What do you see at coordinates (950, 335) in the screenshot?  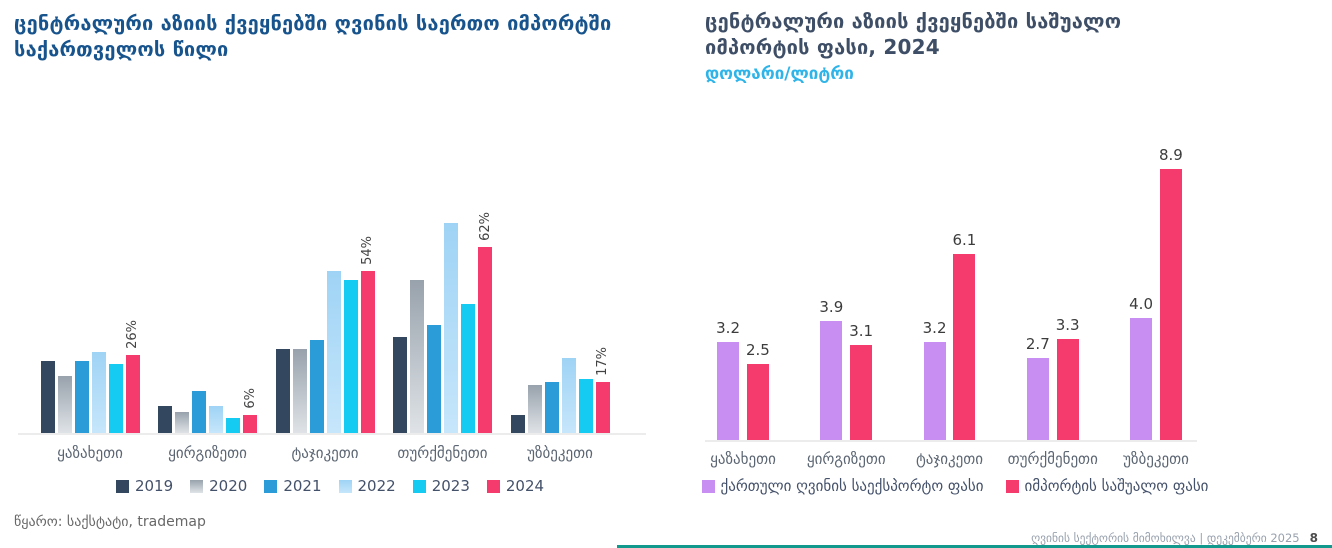 I see `bar-group-3: 3.2 6.1` at bounding box center [950, 335].